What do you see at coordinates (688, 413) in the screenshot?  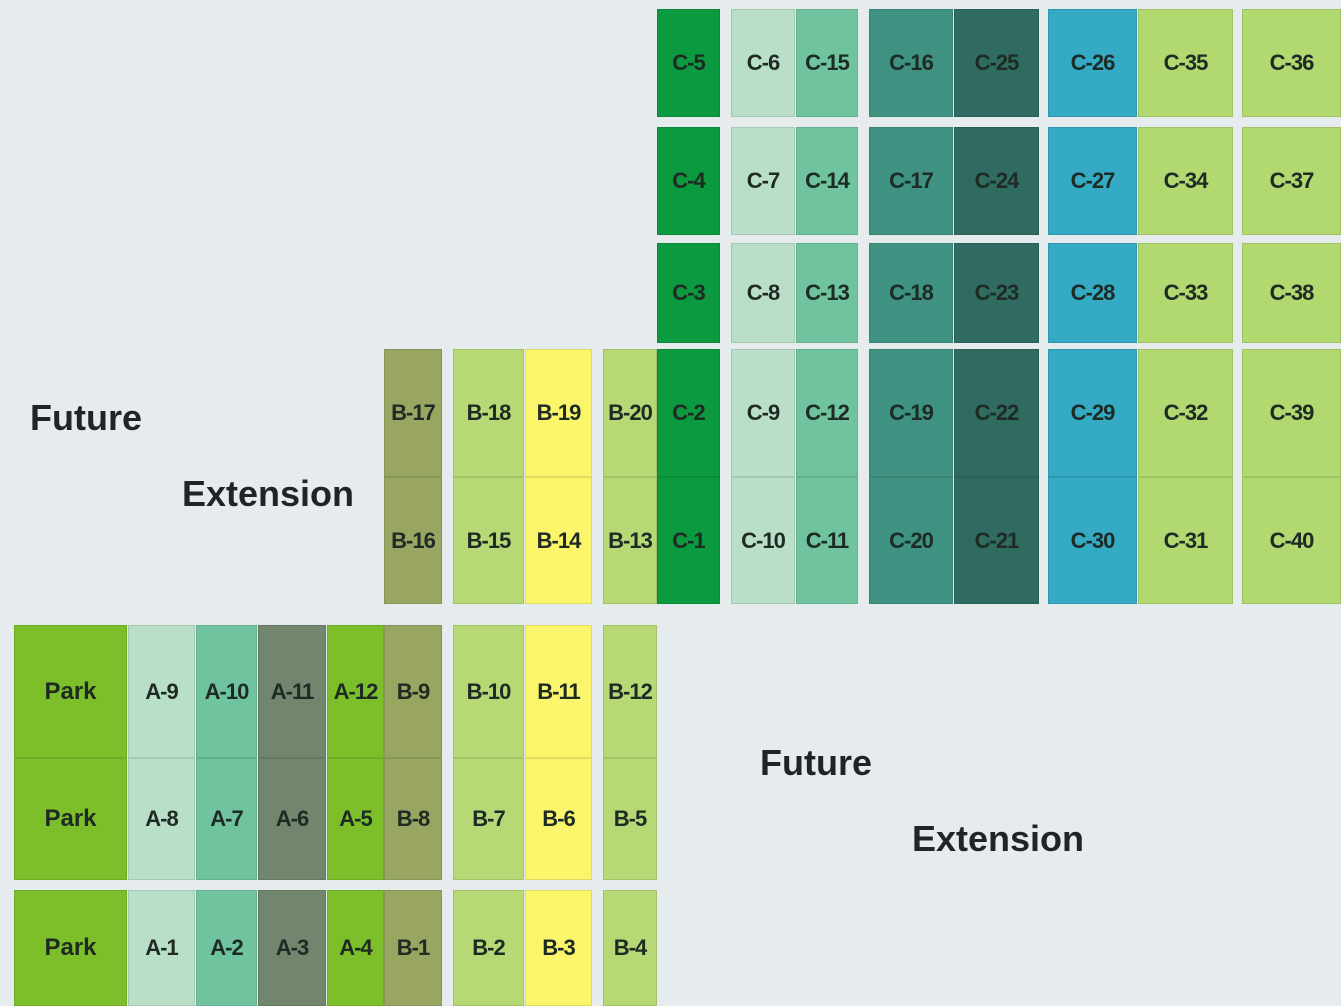 I see `plot-c-2: C-2` at bounding box center [688, 413].